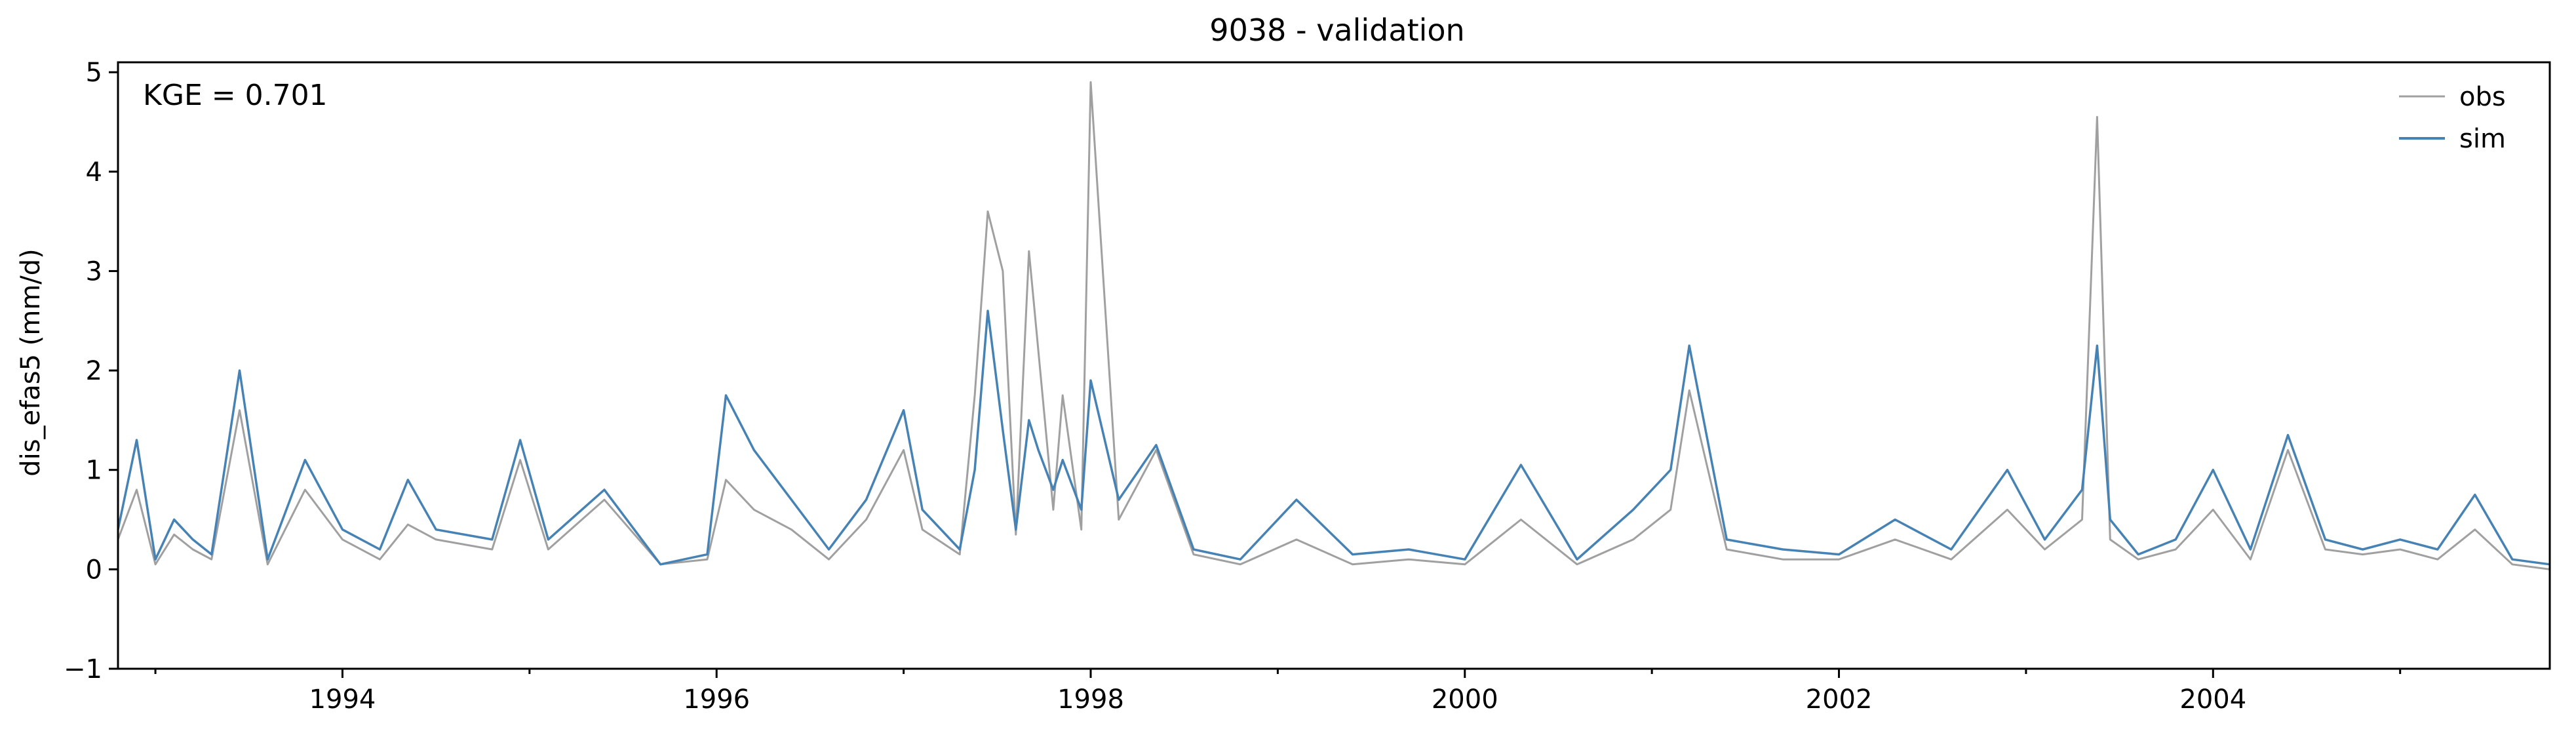 The height and width of the screenshot is (733, 2576). What do you see at coordinates (2212, 699) in the screenshot?
I see `x-tick-label: 2004` at bounding box center [2212, 699].